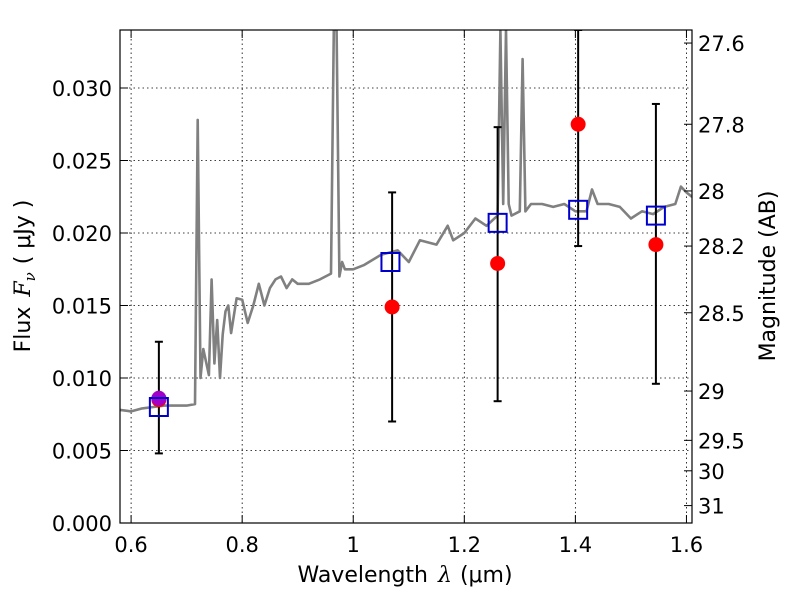  What do you see at coordinates (721, 247) in the screenshot?
I see `y2-tick-label: 28.2` at bounding box center [721, 247].